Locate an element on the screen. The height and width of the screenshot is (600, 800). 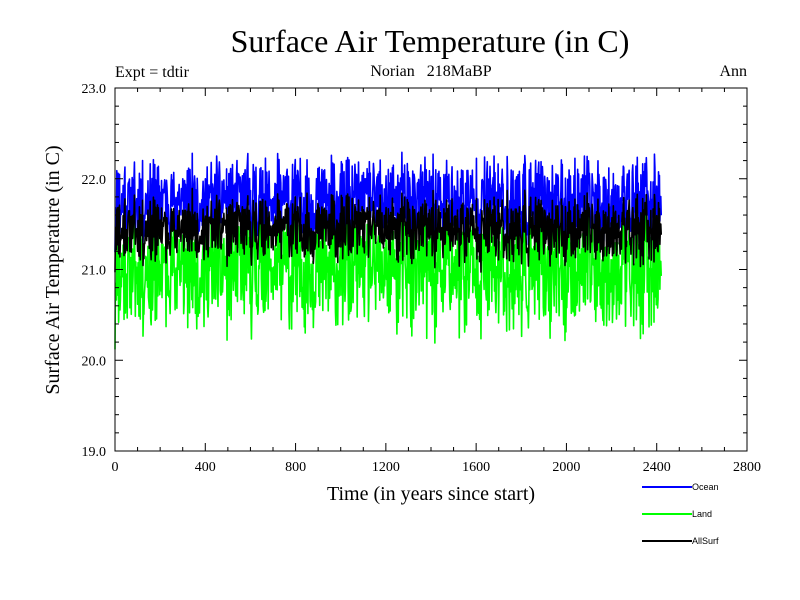
legend: Ocean Land AllSurf is located at coordinates (680, 514).